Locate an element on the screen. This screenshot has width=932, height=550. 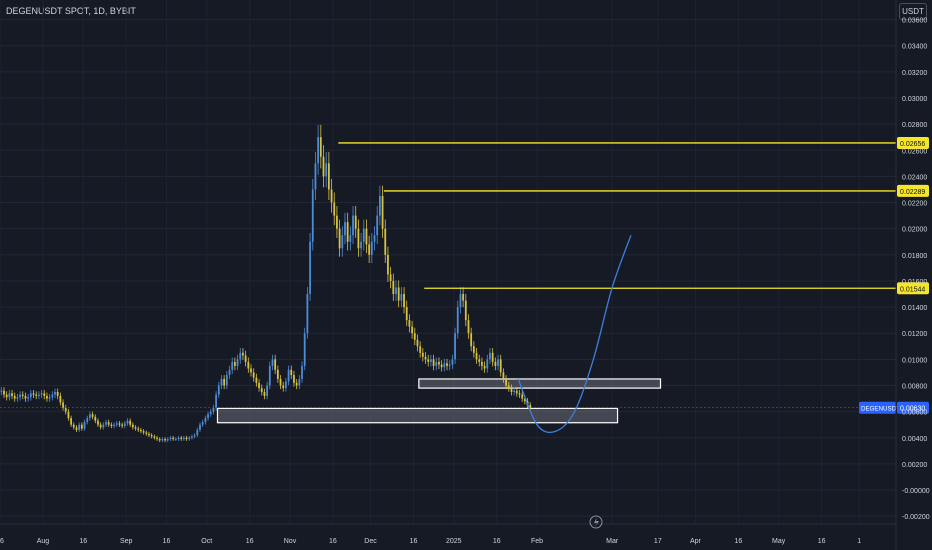
level-tag is located at coordinates (913, 190).